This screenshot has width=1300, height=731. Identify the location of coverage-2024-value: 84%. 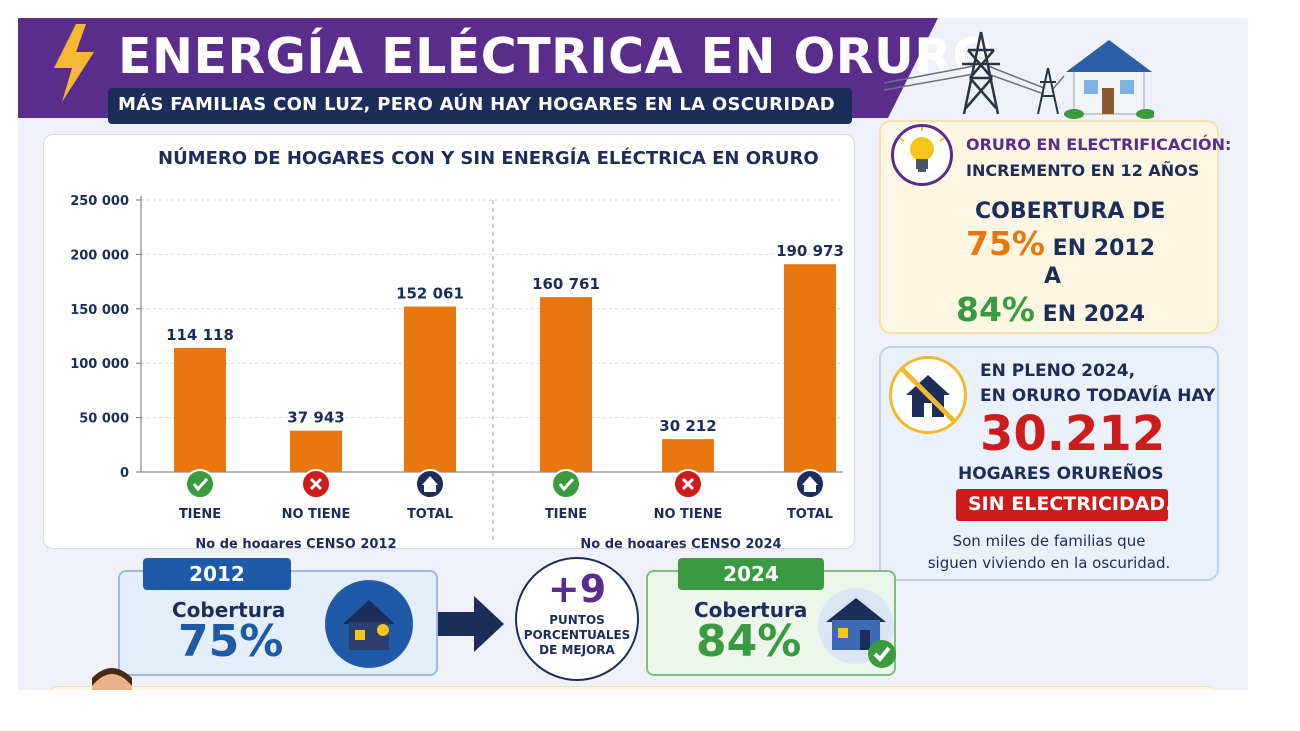
(995, 309).